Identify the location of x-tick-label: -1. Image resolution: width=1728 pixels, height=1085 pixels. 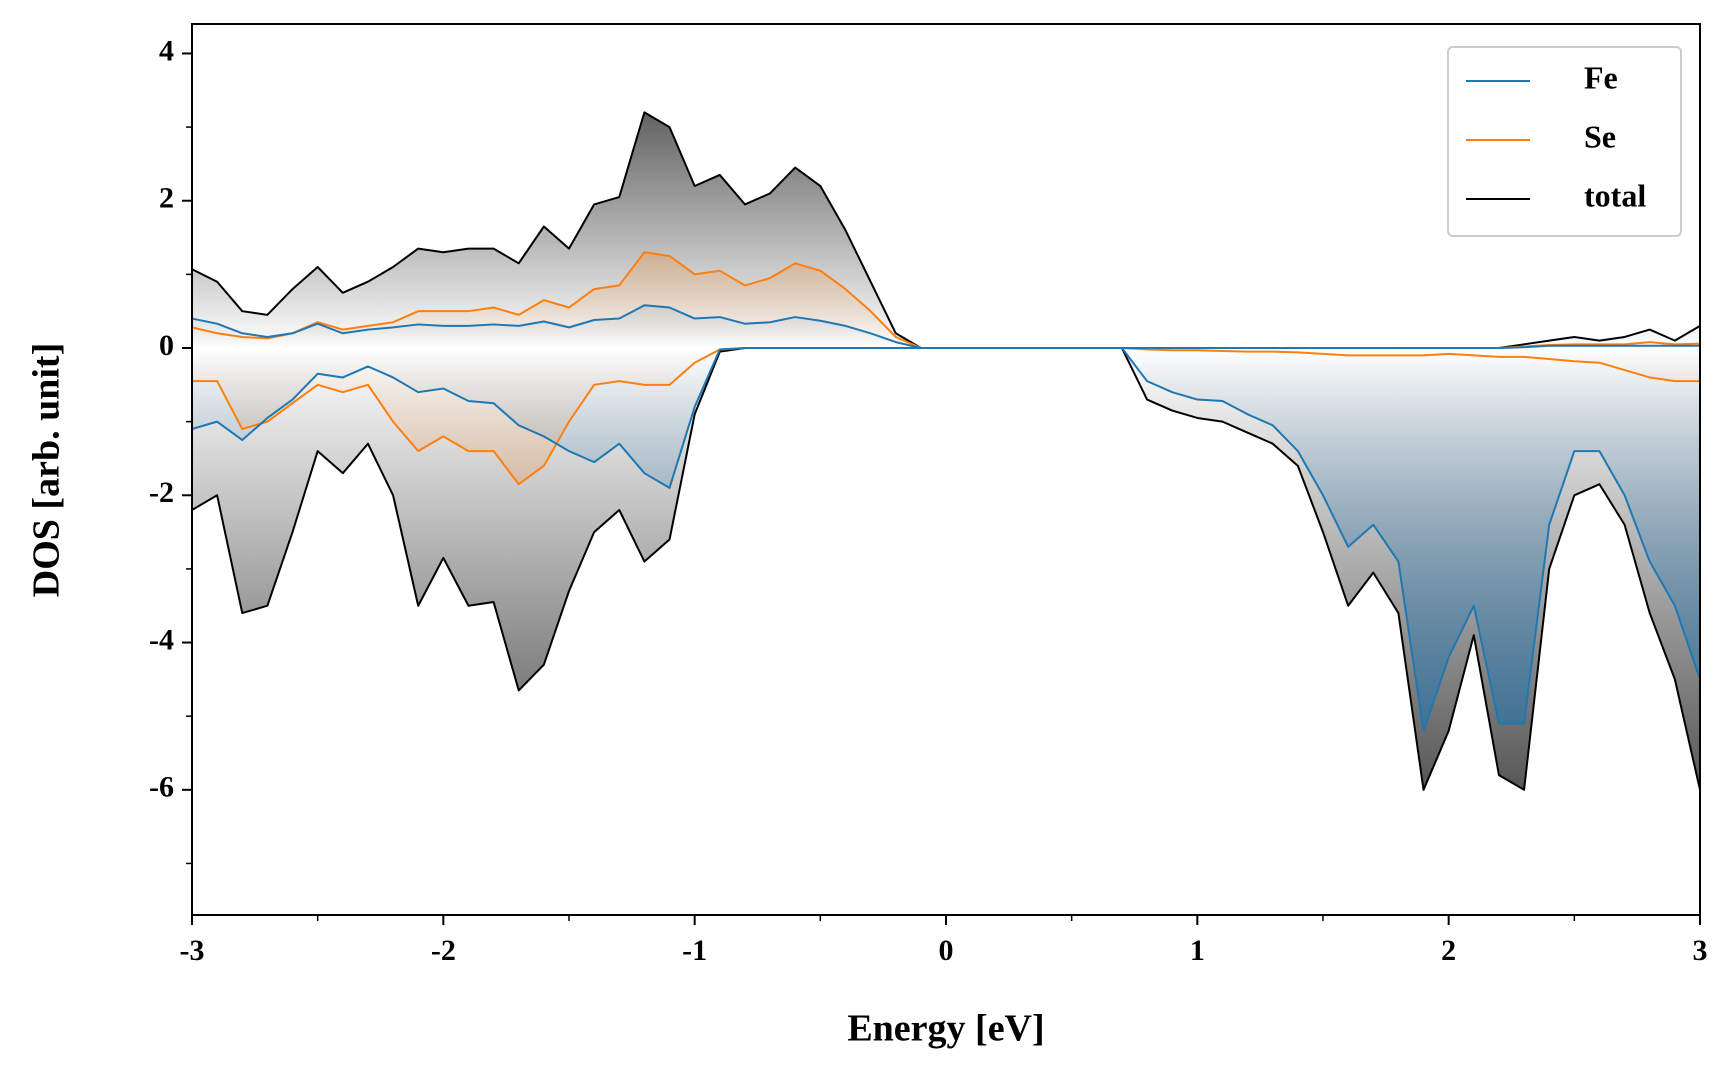
(694, 950).